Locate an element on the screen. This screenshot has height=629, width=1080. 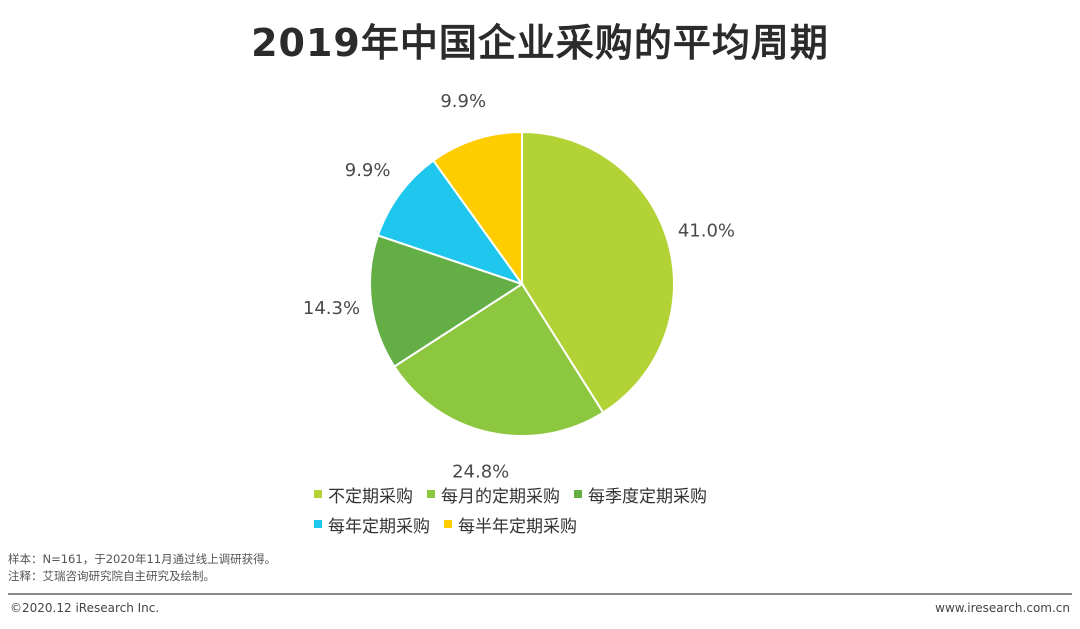
website-link: www.iresearch.com.cn is located at coordinates (1002, 608).